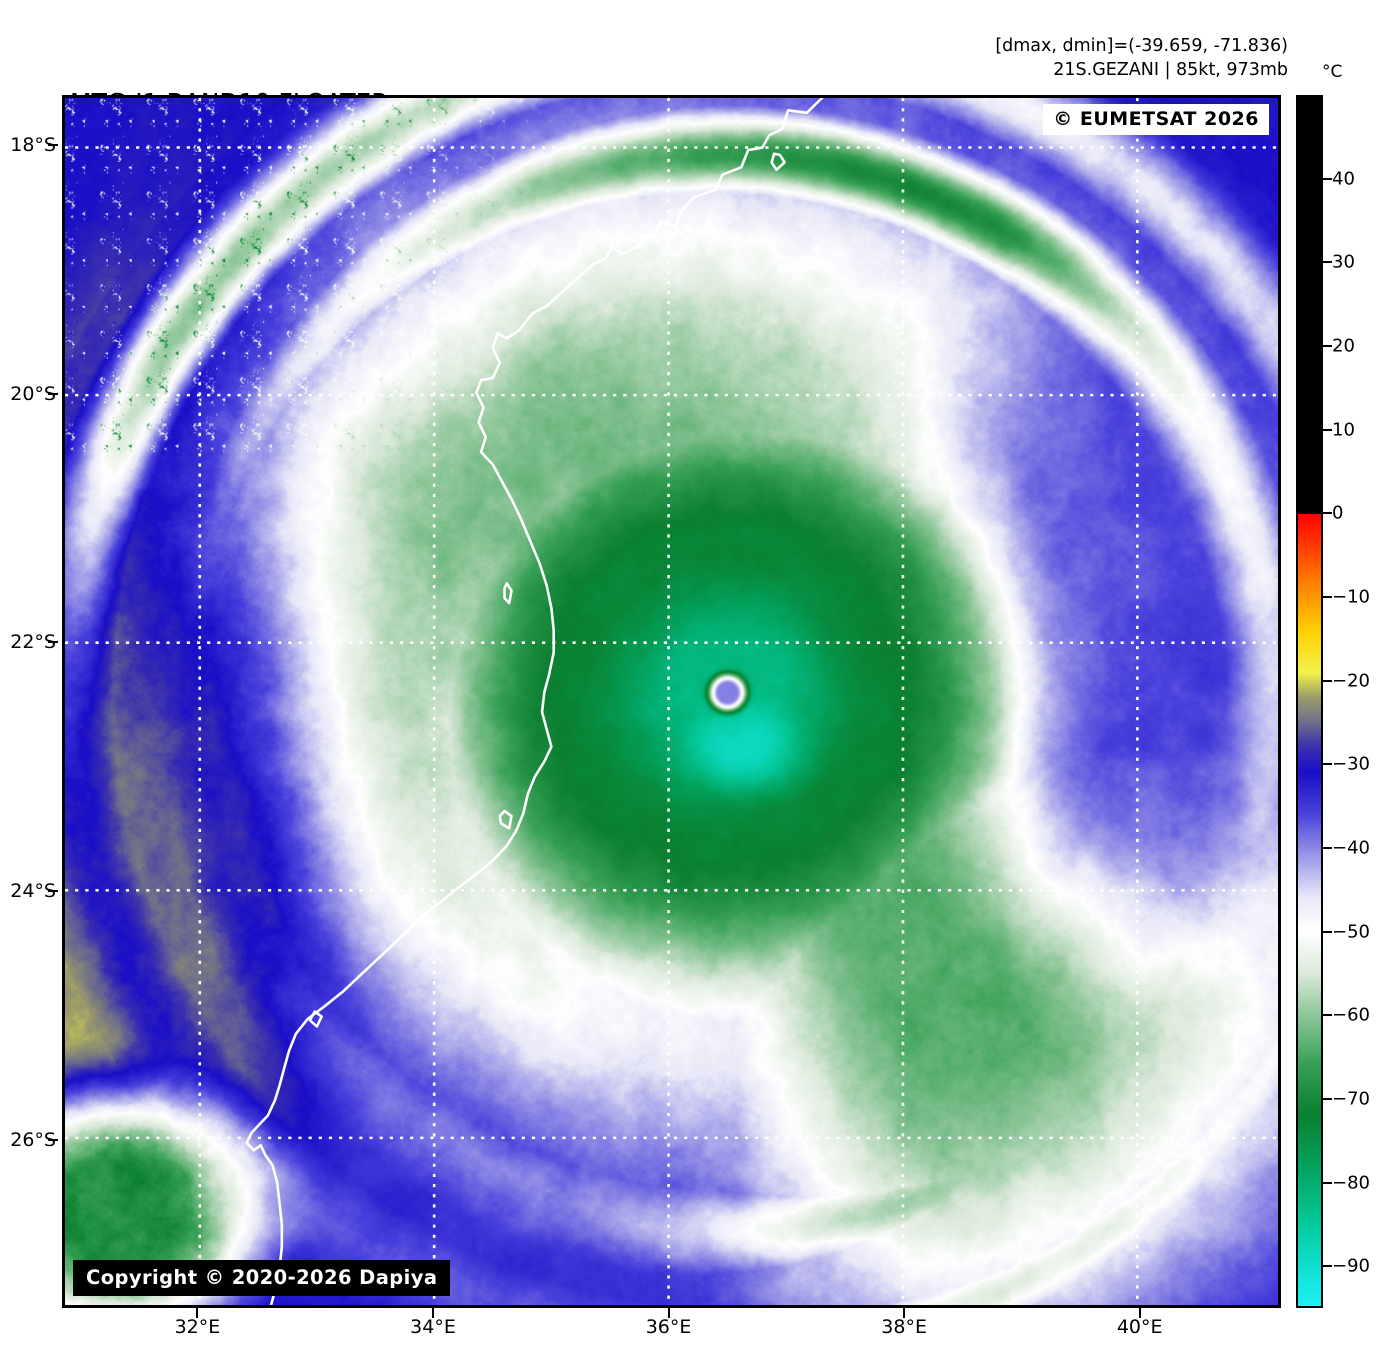 The image size is (1388, 1359). I want to click on colorbar-tick-label-10: −60, so click(1351, 1015).